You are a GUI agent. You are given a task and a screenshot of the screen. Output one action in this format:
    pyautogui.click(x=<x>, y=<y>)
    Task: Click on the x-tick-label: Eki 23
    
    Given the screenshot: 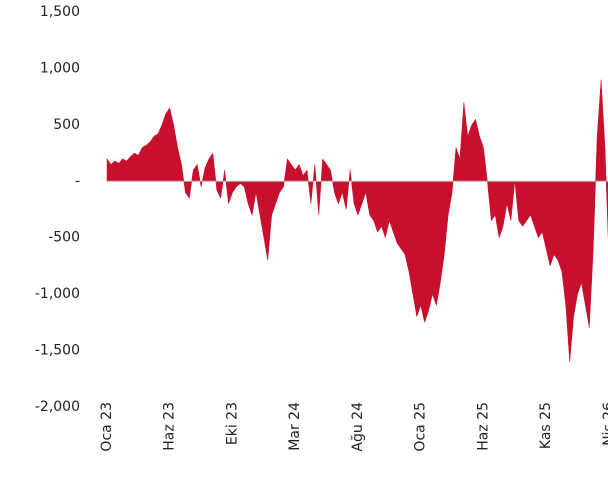 What is the action you would take?
    pyautogui.click(x=232, y=423)
    